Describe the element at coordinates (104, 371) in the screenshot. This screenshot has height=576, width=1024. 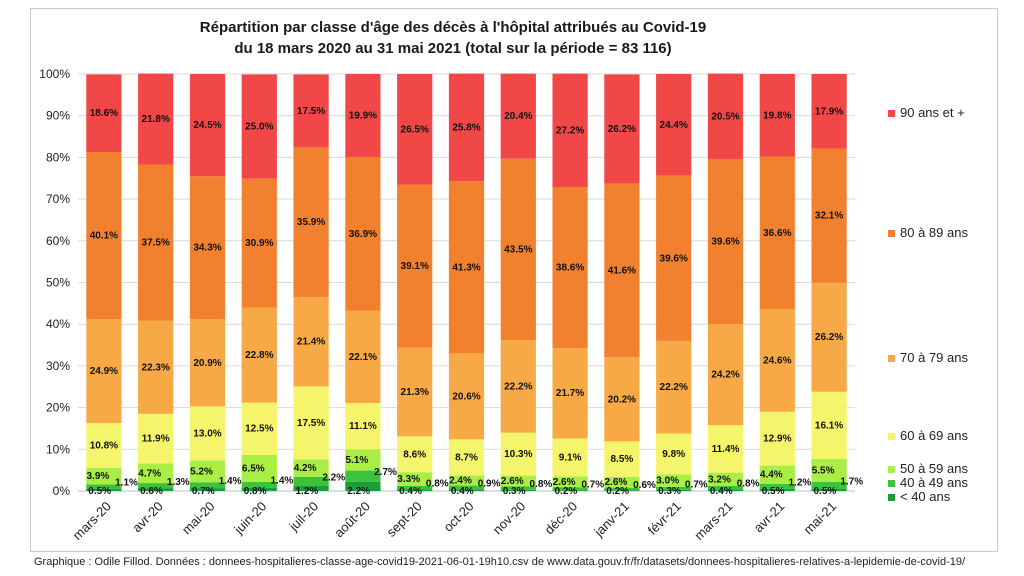
I see `data-label: 24.9%` at that location.